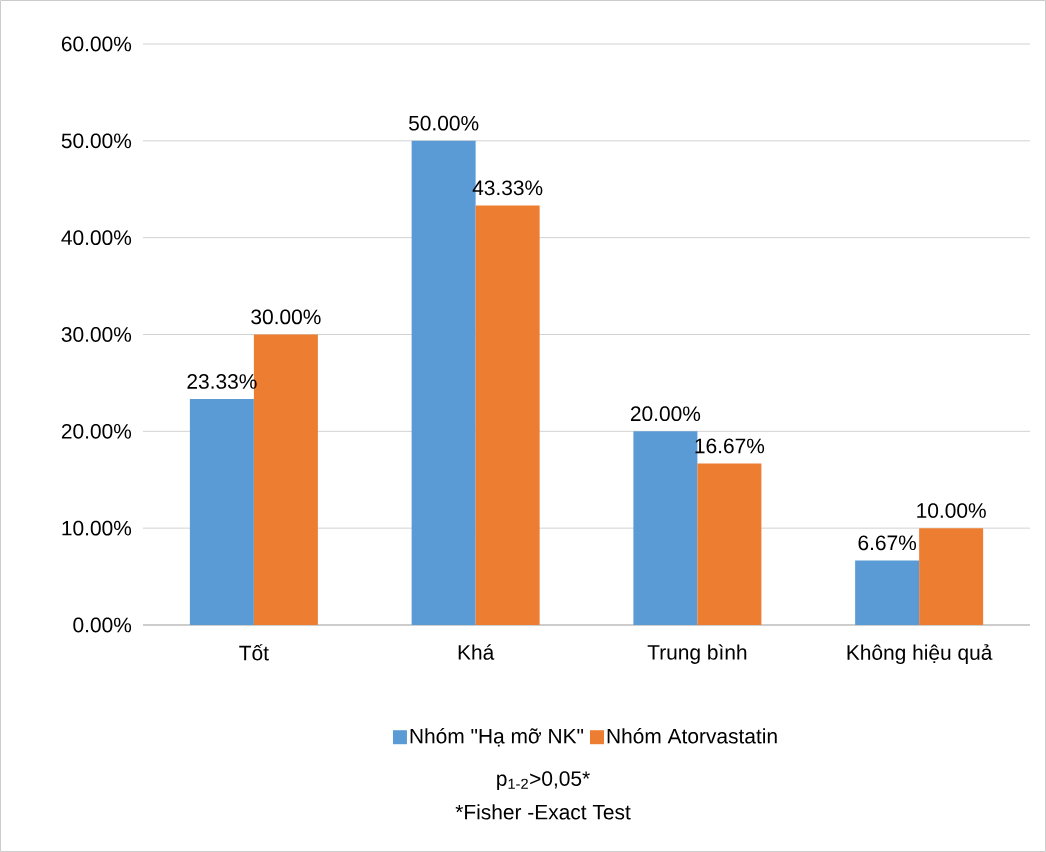  I want to click on text: p$_{1-2}$>0,05*, so click(543, 781).